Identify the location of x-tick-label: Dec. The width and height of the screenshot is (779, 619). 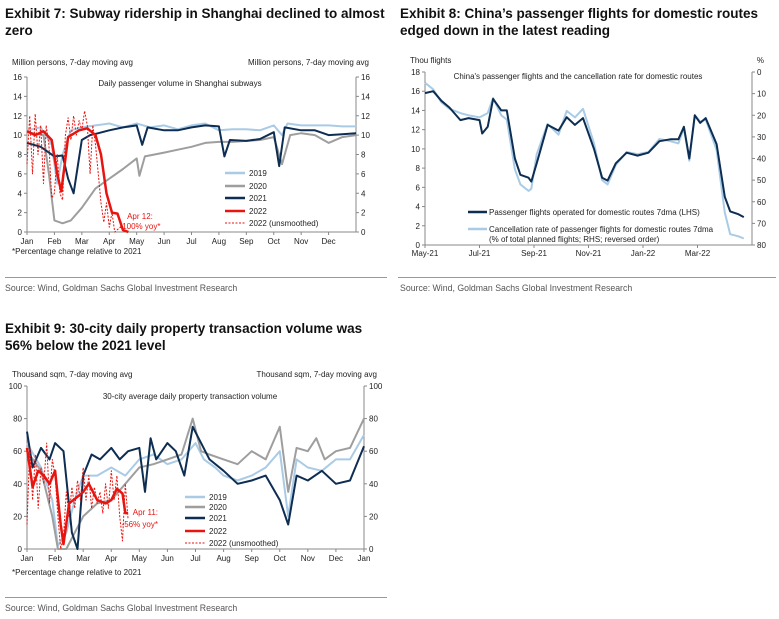
(328, 241).